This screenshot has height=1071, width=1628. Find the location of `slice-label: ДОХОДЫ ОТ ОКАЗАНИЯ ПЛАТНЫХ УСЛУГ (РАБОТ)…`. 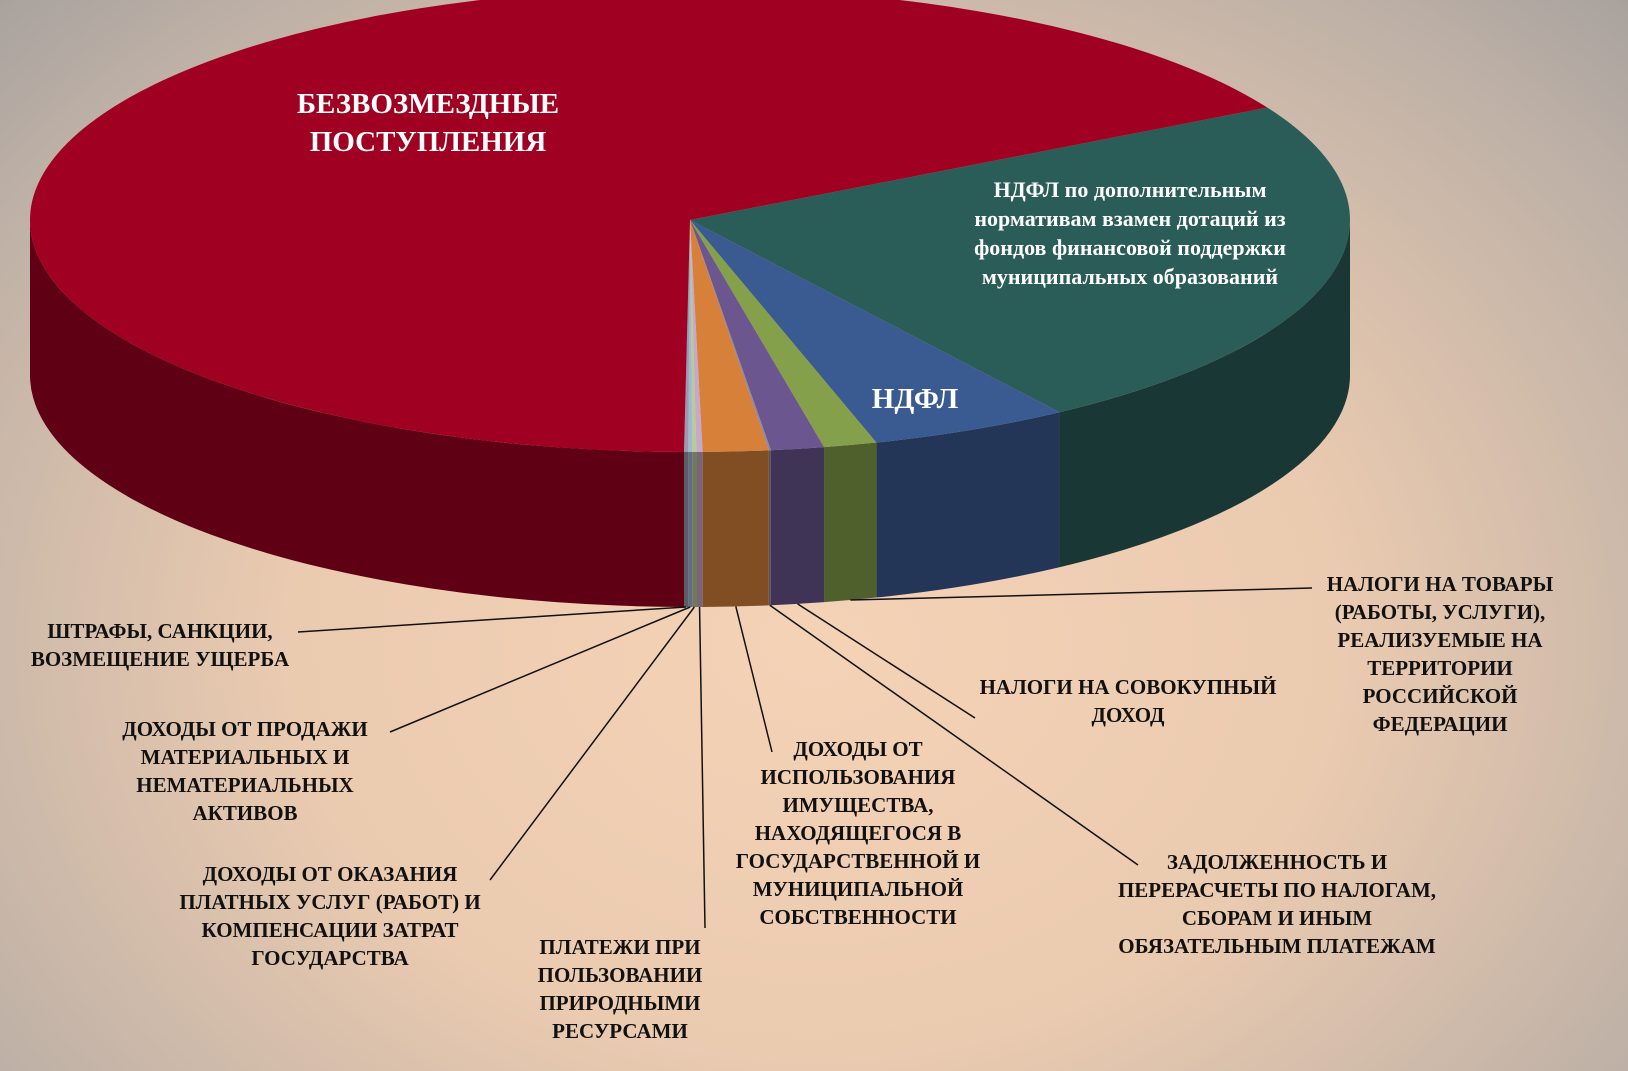

slice-label: ДОХОДЫ ОТ ОКАЗАНИЯ ПЛАТНЫХ УСЛУГ (РАБОТ)… is located at coordinates (330, 916).